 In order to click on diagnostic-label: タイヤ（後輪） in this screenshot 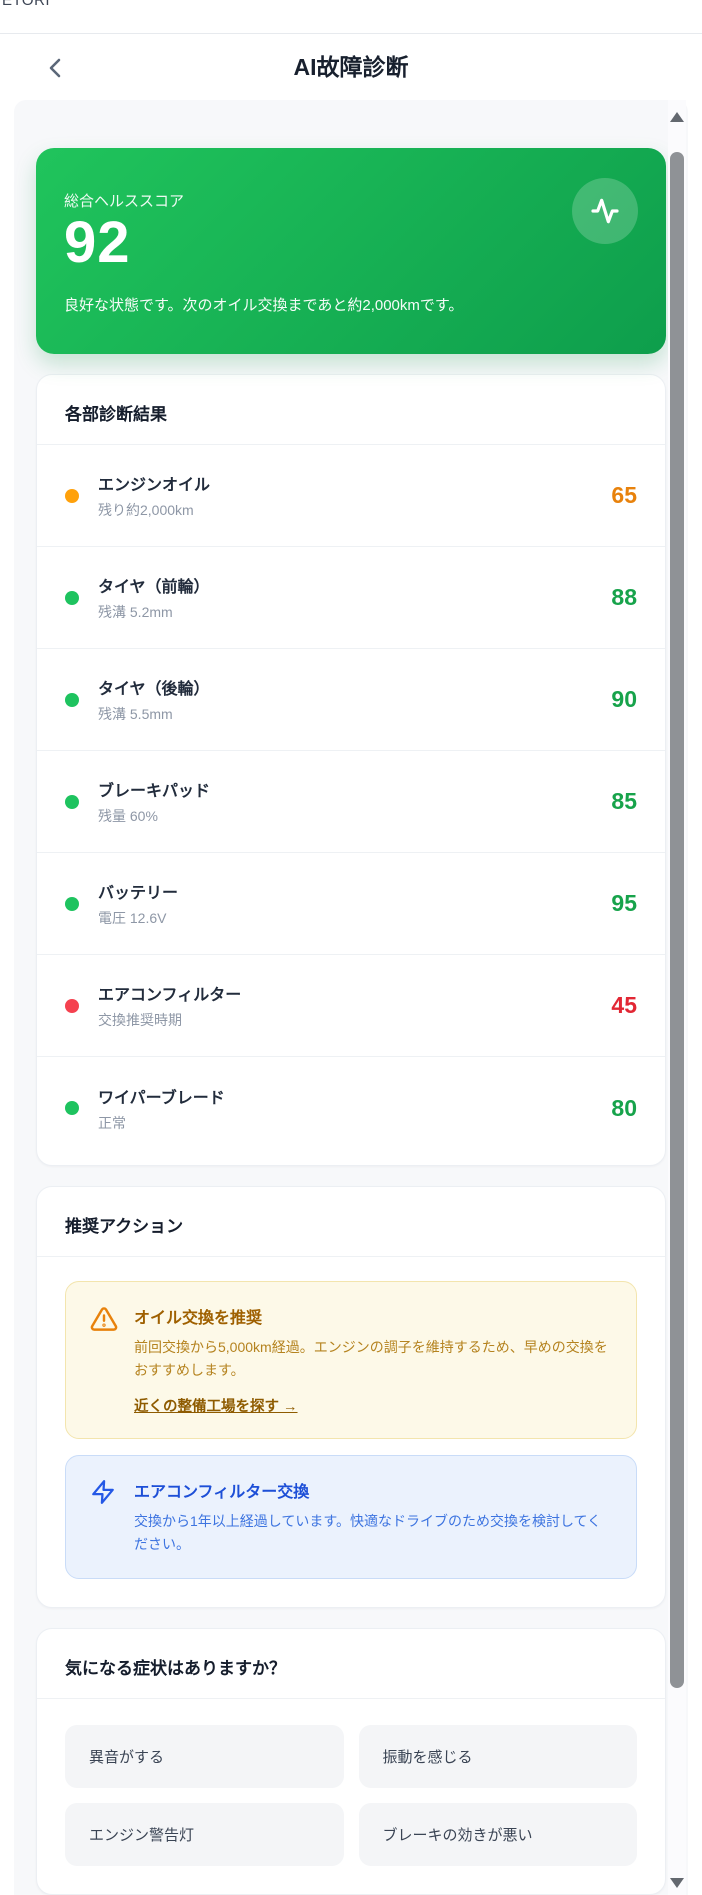, I will do `click(154, 689)`.